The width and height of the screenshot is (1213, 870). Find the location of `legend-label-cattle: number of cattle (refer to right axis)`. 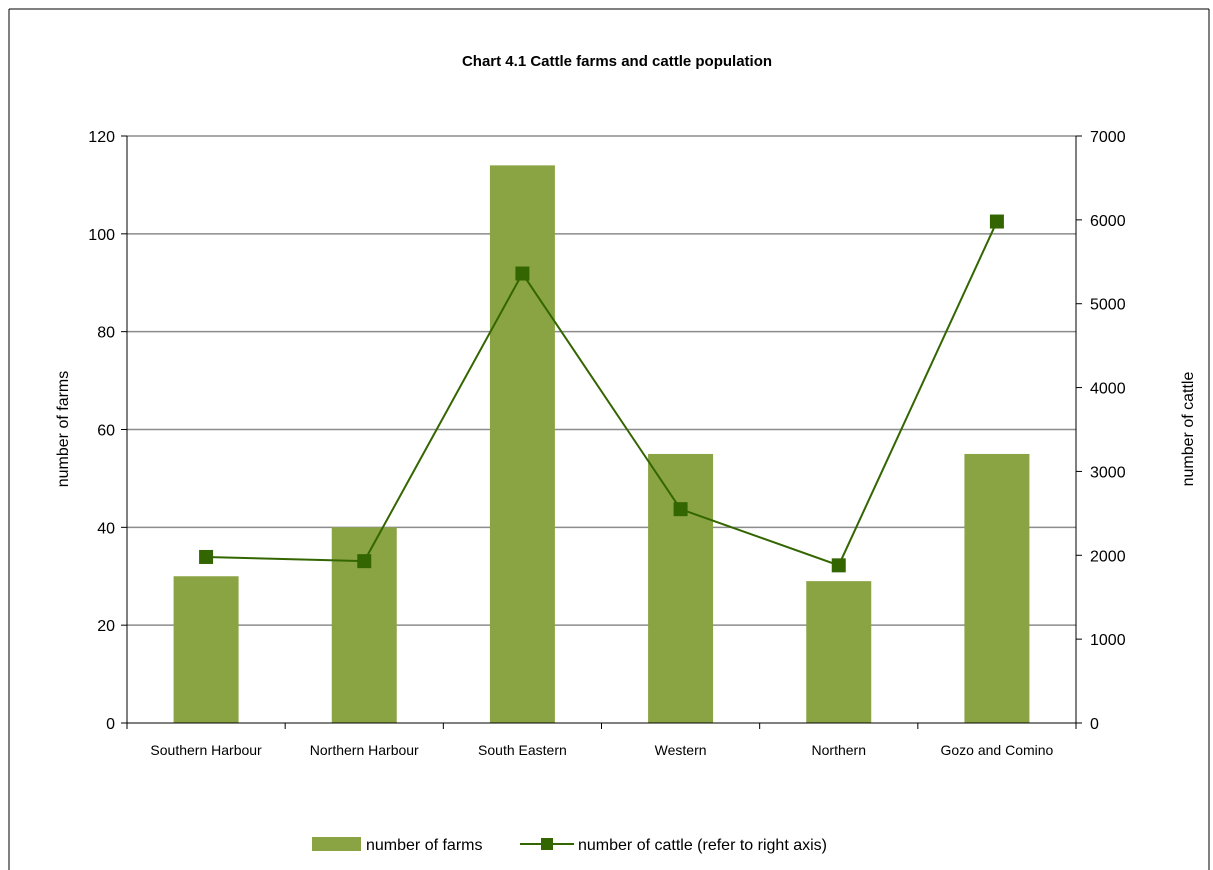

legend-label-cattle: number of cattle (refer to right axis) is located at coordinates (702, 845).